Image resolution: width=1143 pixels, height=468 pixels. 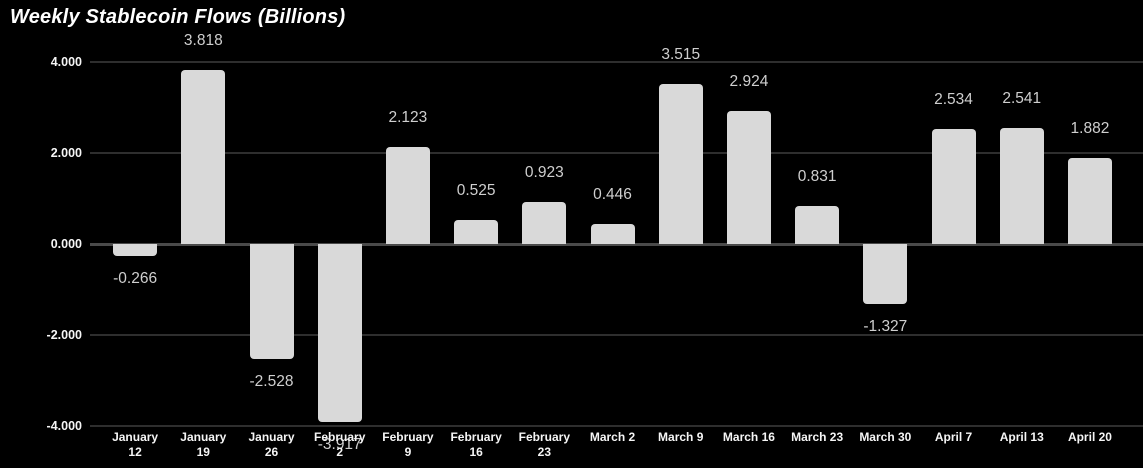 I want to click on y-tick-label: 0.000, so click(x=66, y=244).